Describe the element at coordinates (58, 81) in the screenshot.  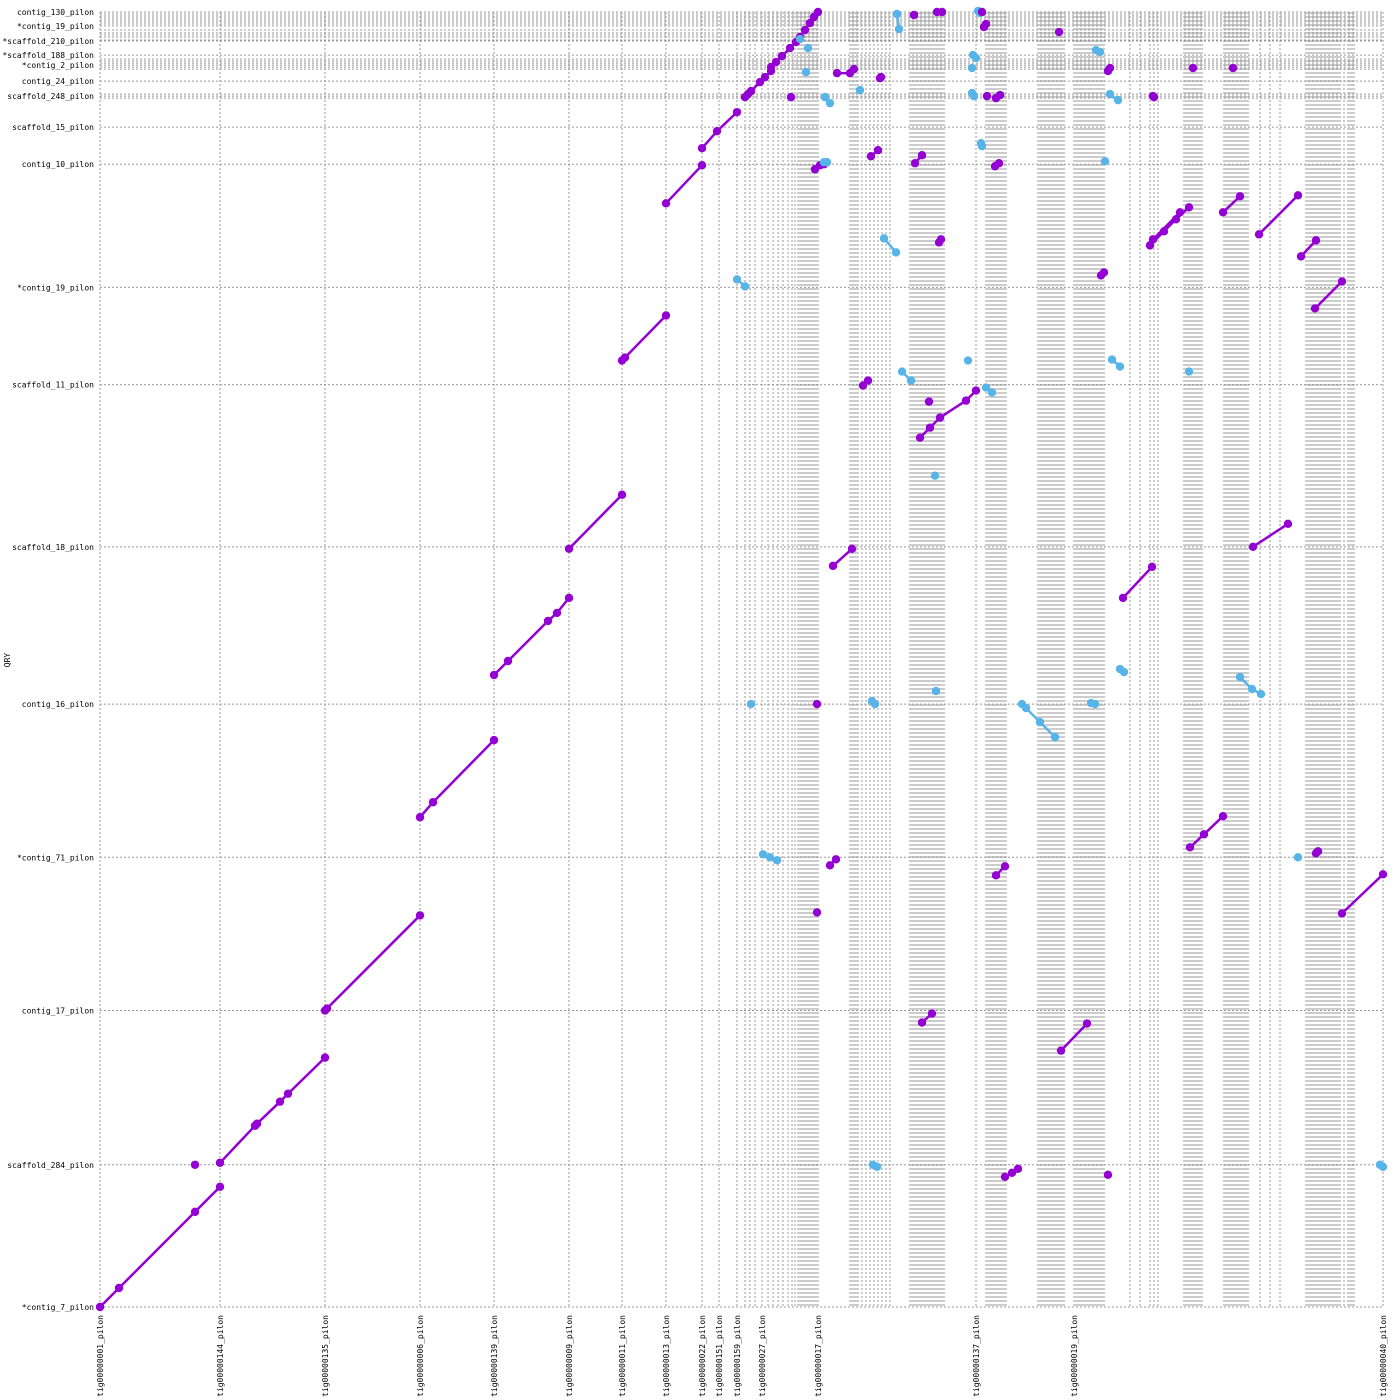
I see `y-tick-label: contig_24_pilon` at that location.